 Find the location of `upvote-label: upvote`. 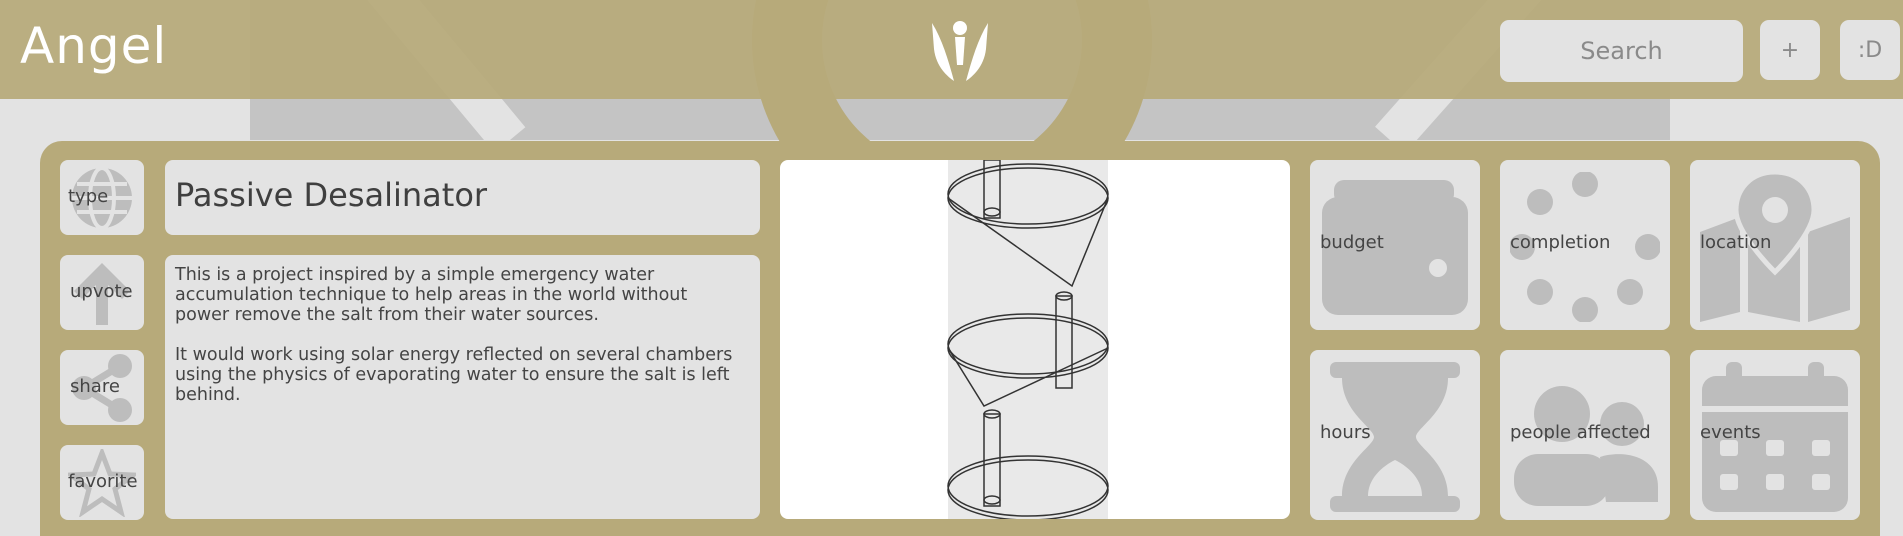

upvote-label: upvote is located at coordinates (101, 291).